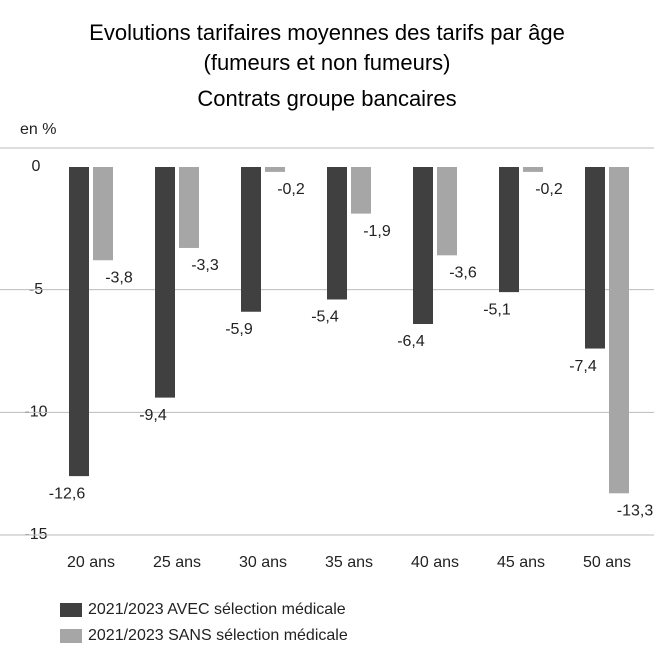  Describe the element at coordinates (263, 562) in the screenshot. I see `x-tick-label: 30 ans` at that location.